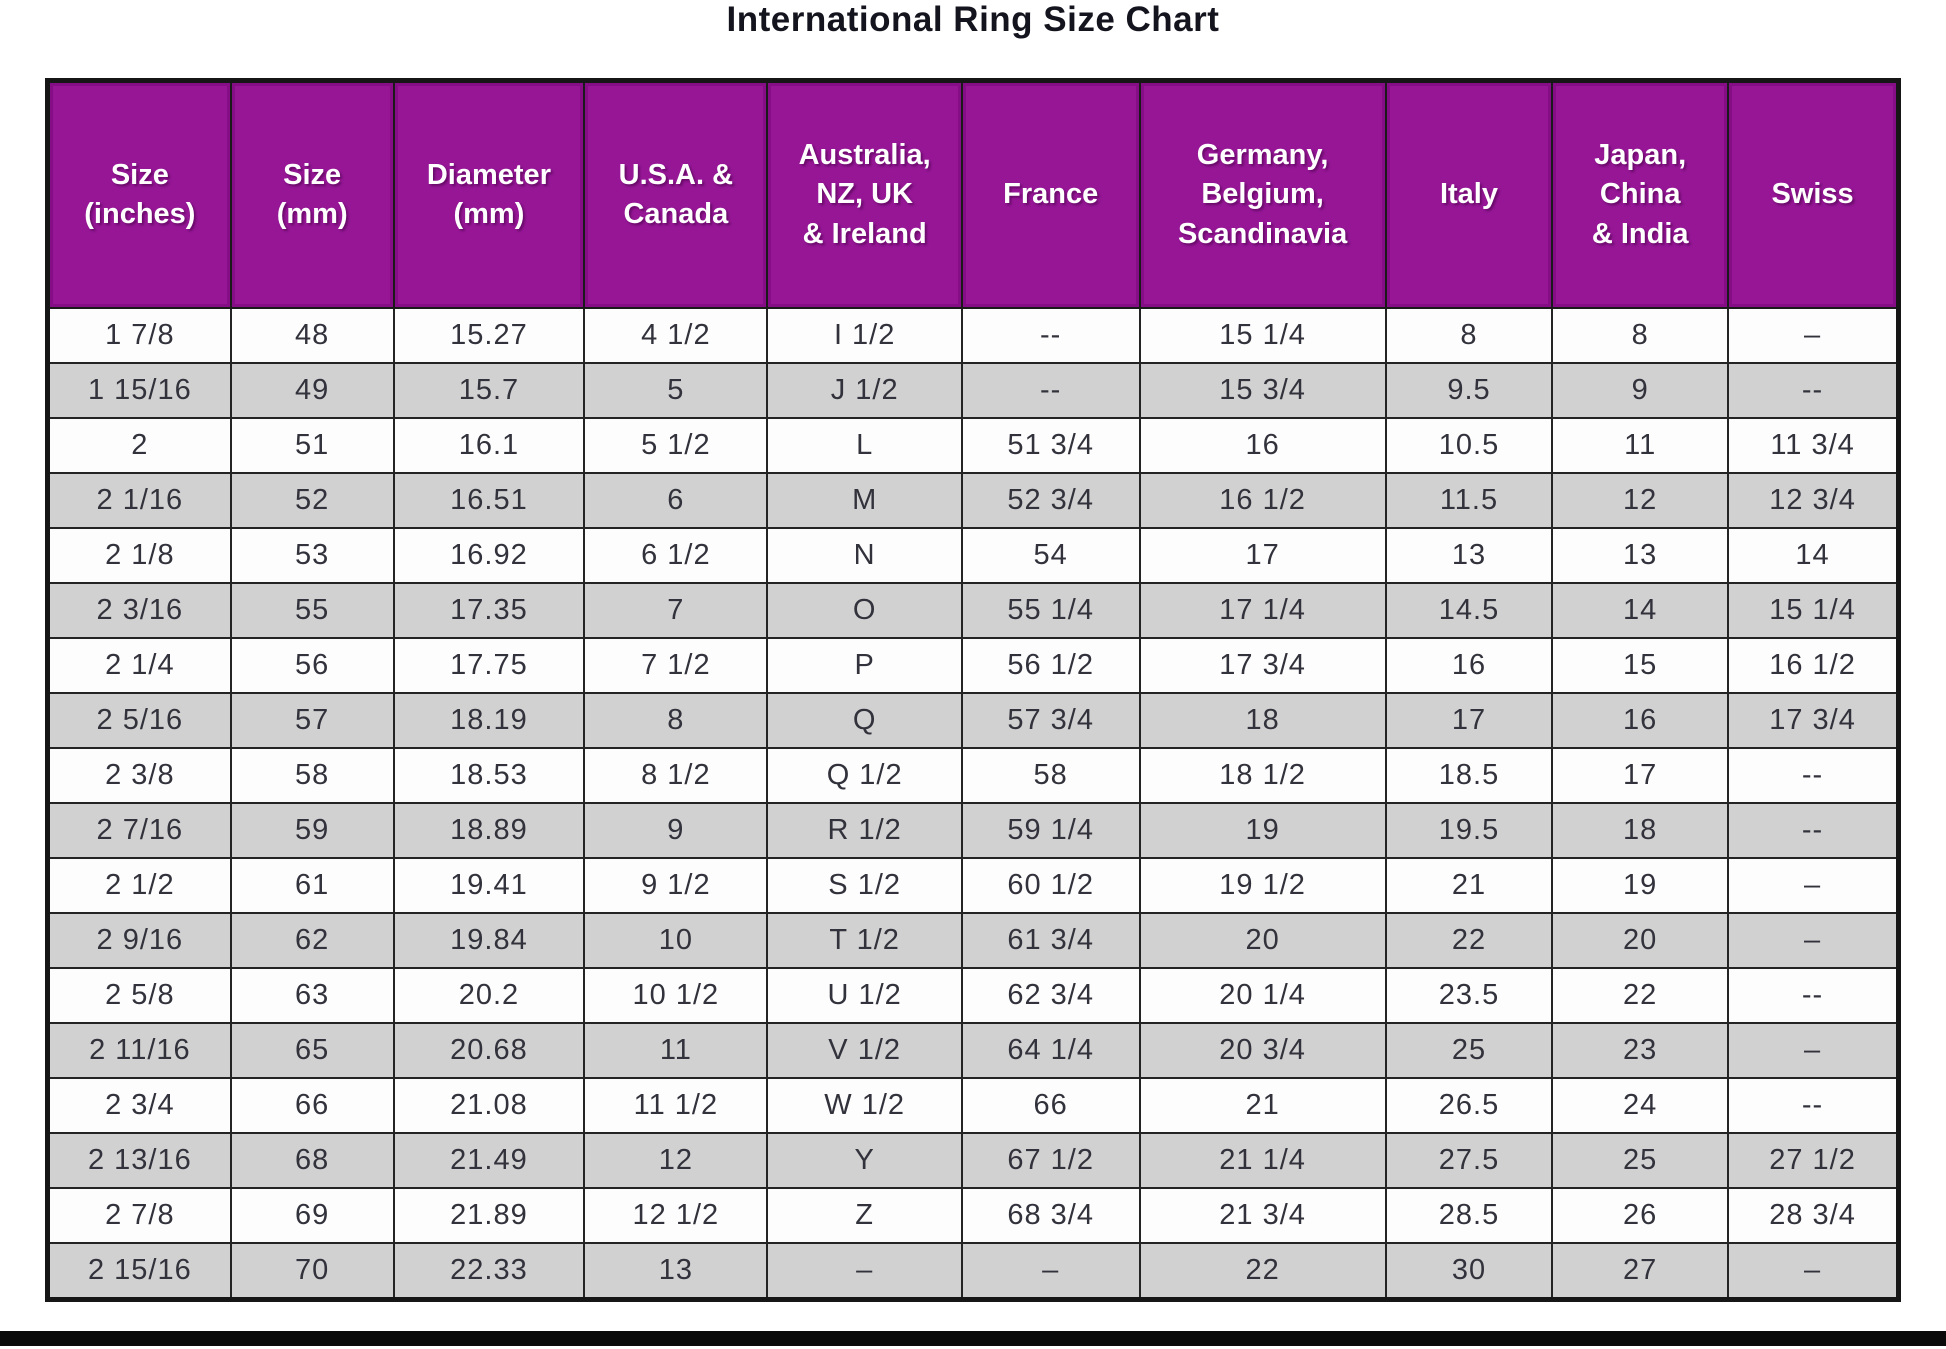 The image size is (1946, 1349). What do you see at coordinates (864, 885) in the screenshot?
I see `table-cell: S 1/2` at bounding box center [864, 885].